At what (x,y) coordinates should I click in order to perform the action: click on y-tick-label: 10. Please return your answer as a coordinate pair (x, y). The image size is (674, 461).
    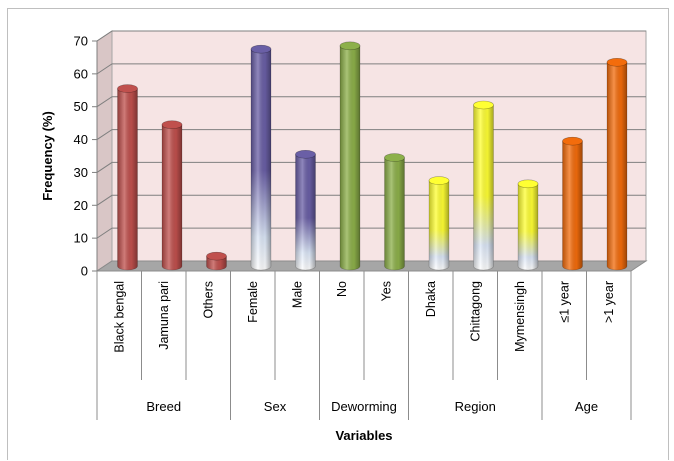
    Looking at the image, I should click on (81, 238).